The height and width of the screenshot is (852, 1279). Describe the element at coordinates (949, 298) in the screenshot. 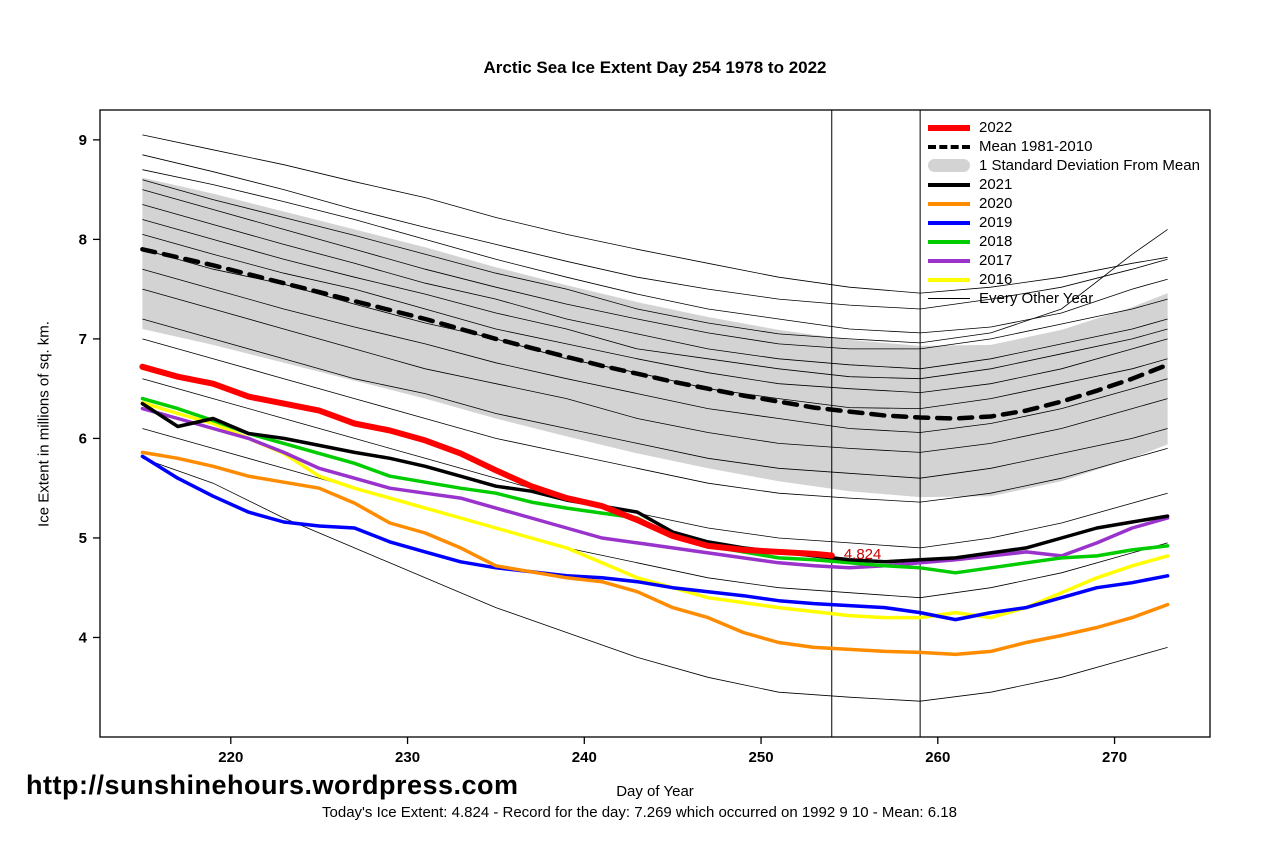

I see `legend-swatch-thin-icon` at that location.